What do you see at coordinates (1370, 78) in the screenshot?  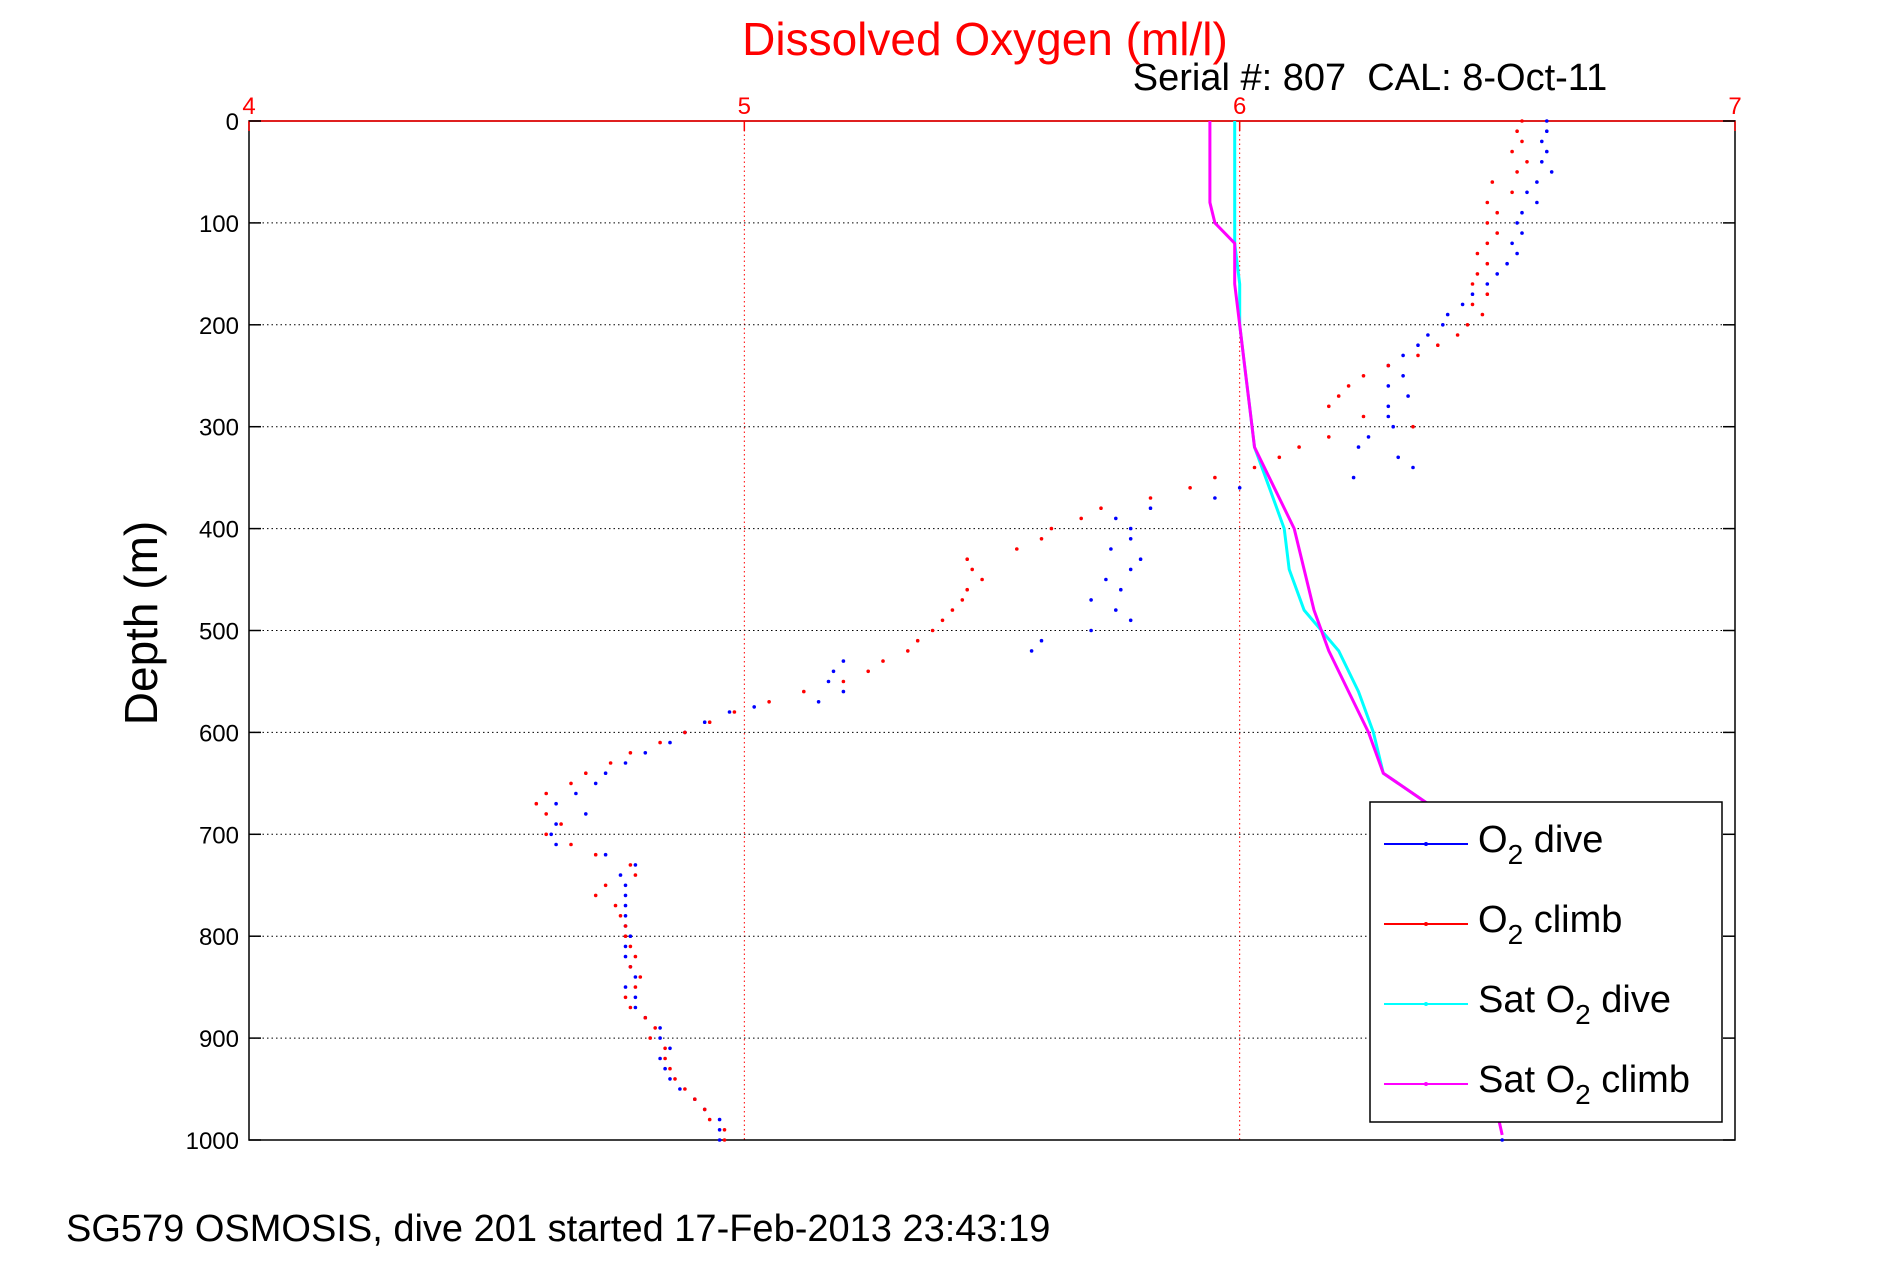 I see `chart-subtitle: Serial #: 807 CAL: 8-Oct-11` at bounding box center [1370, 78].